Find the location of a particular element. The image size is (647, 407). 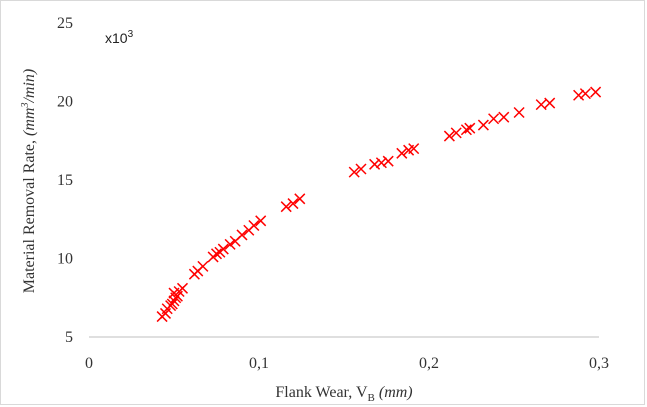

y-tick-label: 25 is located at coordinates (65, 23).